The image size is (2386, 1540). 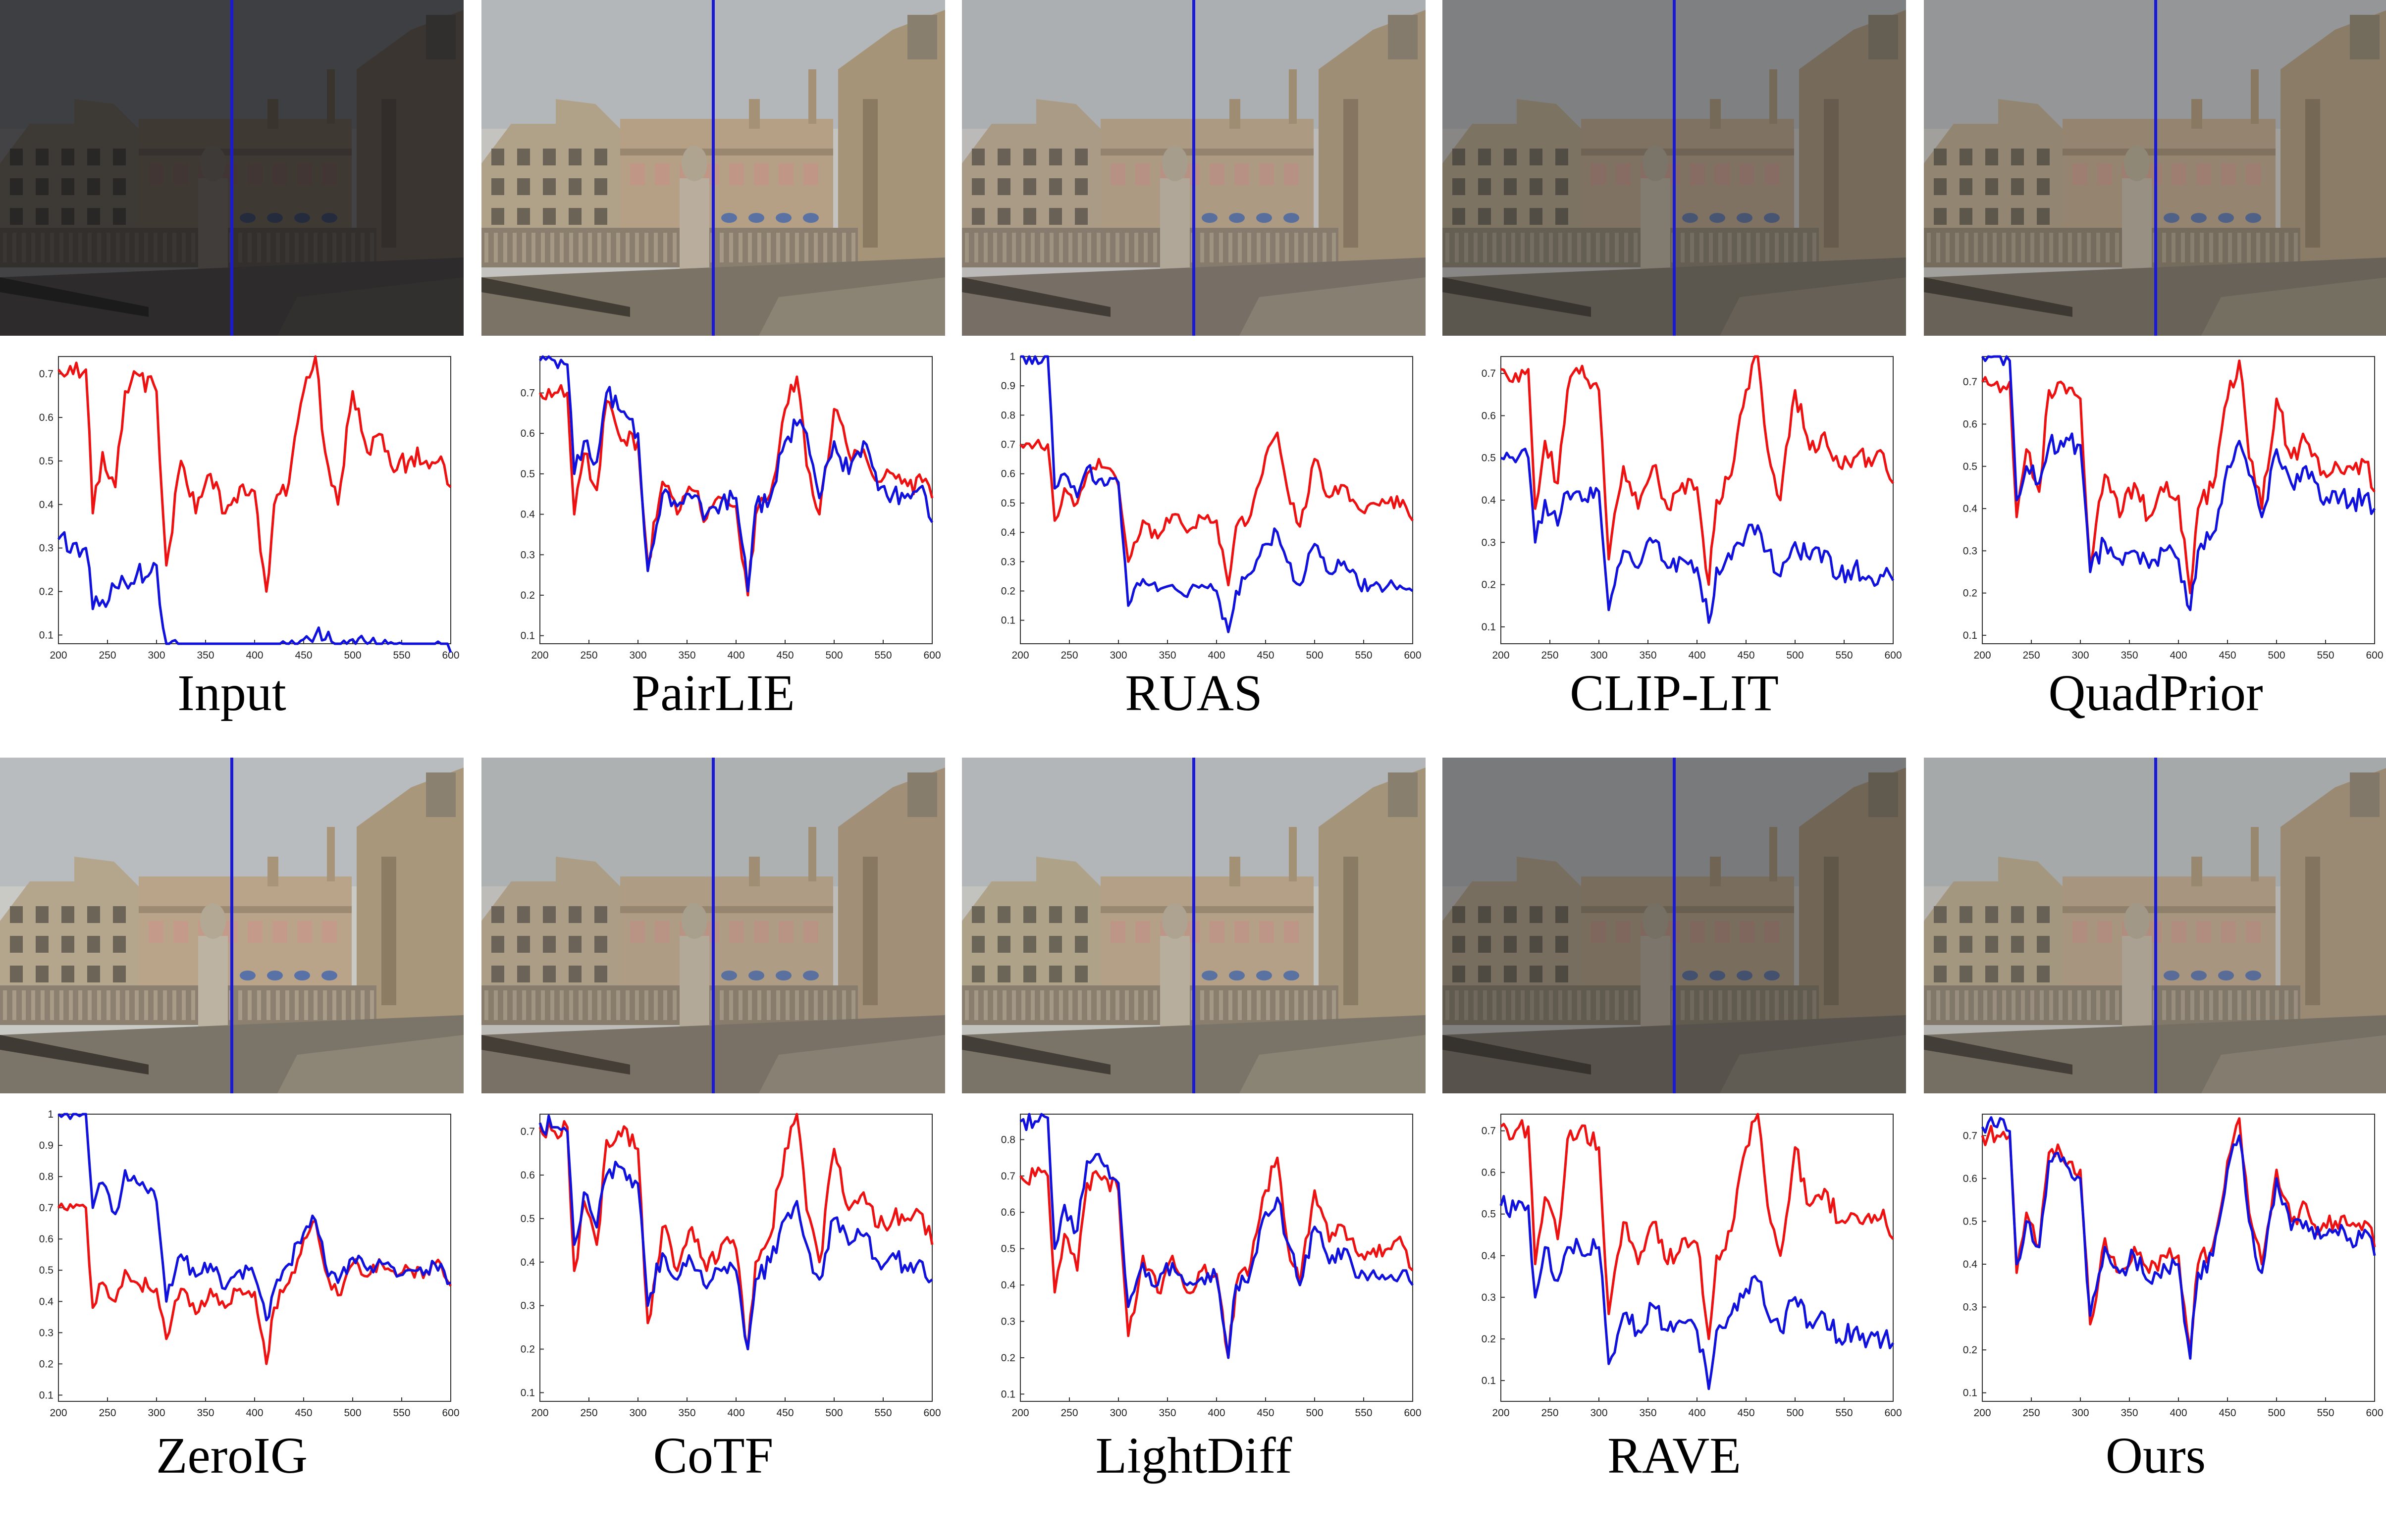 What do you see at coordinates (1012, 356) in the screenshot?
I see `y-tick-label: 1` at bounding box center [1012, 356].